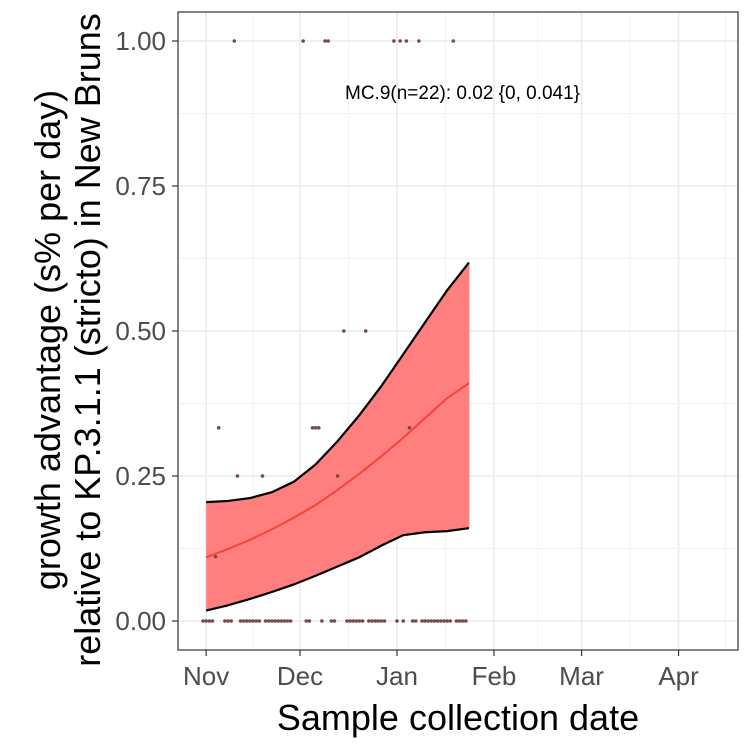 The width and height of the screenshot is (750, 750). Describe the element at coordinates (337, 470) in the screenshot. I see `fit-line` at that location.